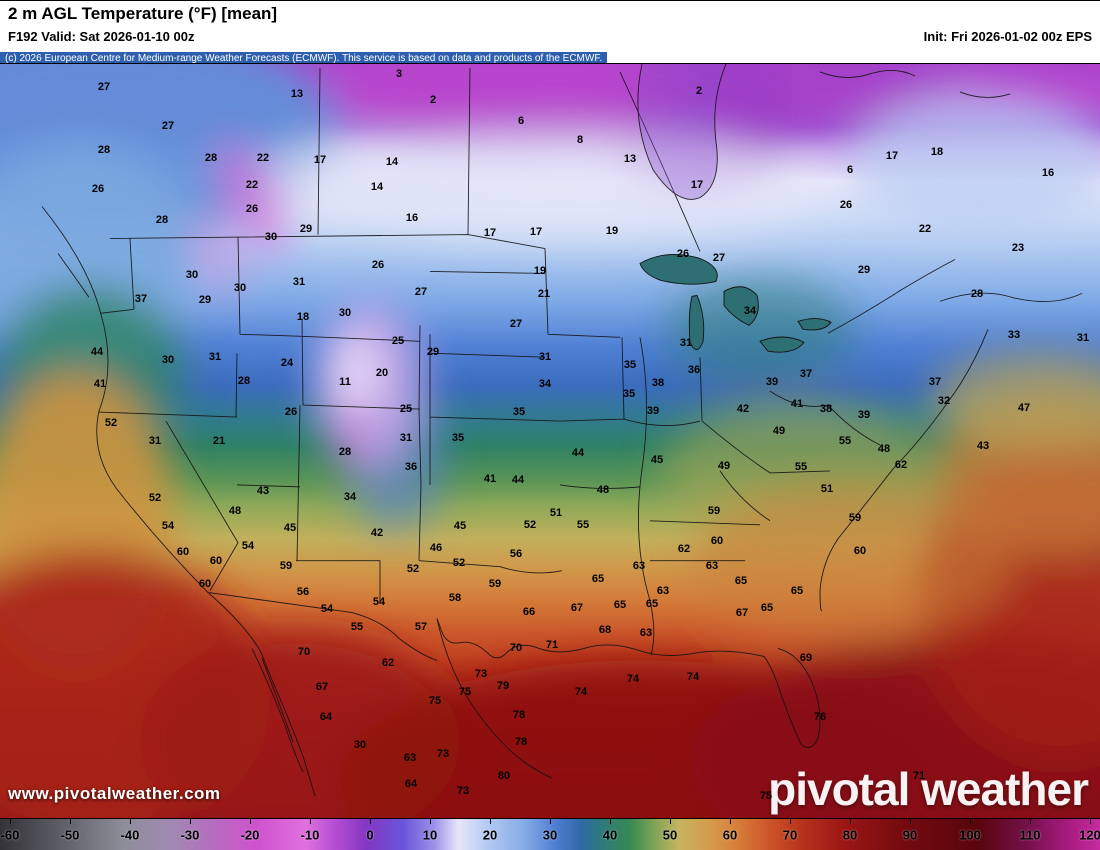 This screenshot has width=1100, height=850. Describe the element at coordinates (310, 835) in the screenshot. I see `colorbar-tick-label: -10` at that location.